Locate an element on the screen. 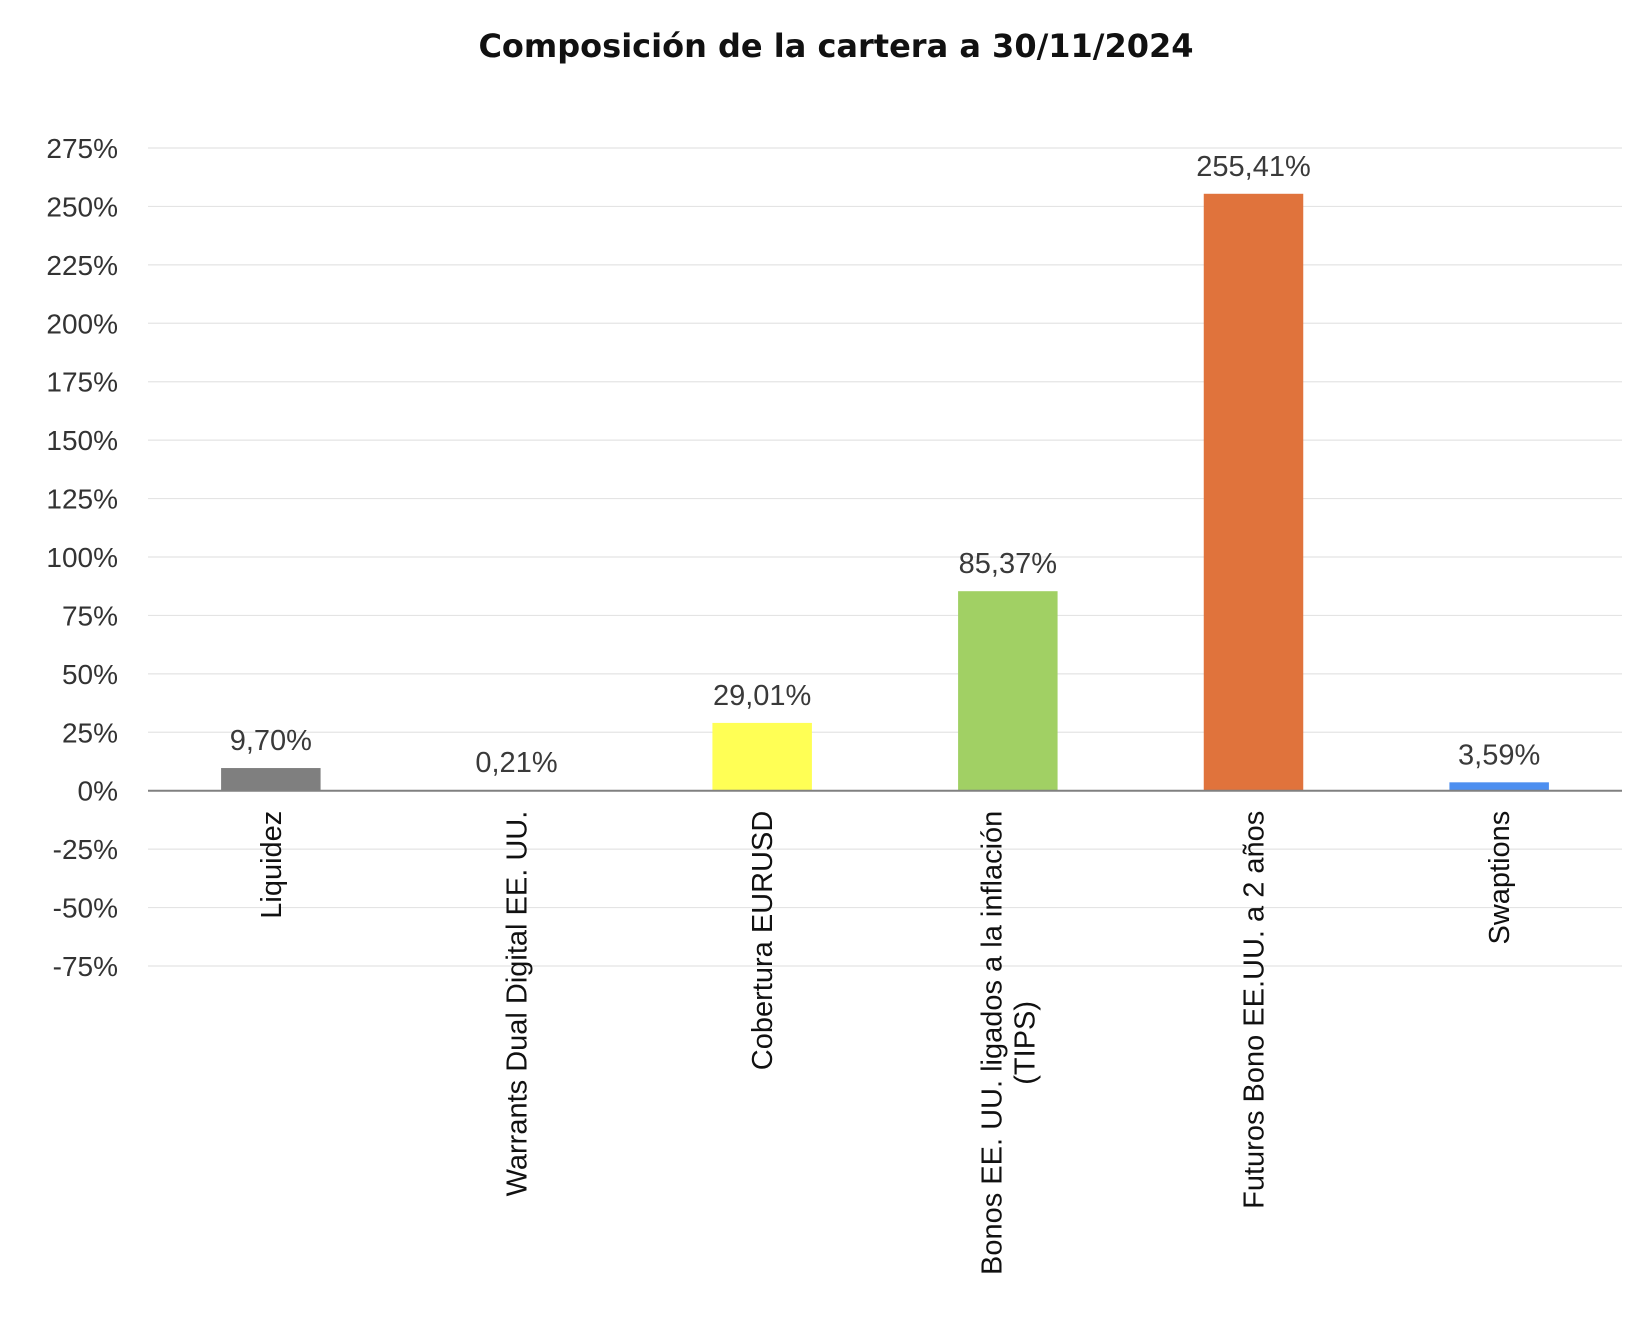  data-label: 255,41% is located at coordinates (1253, 167).